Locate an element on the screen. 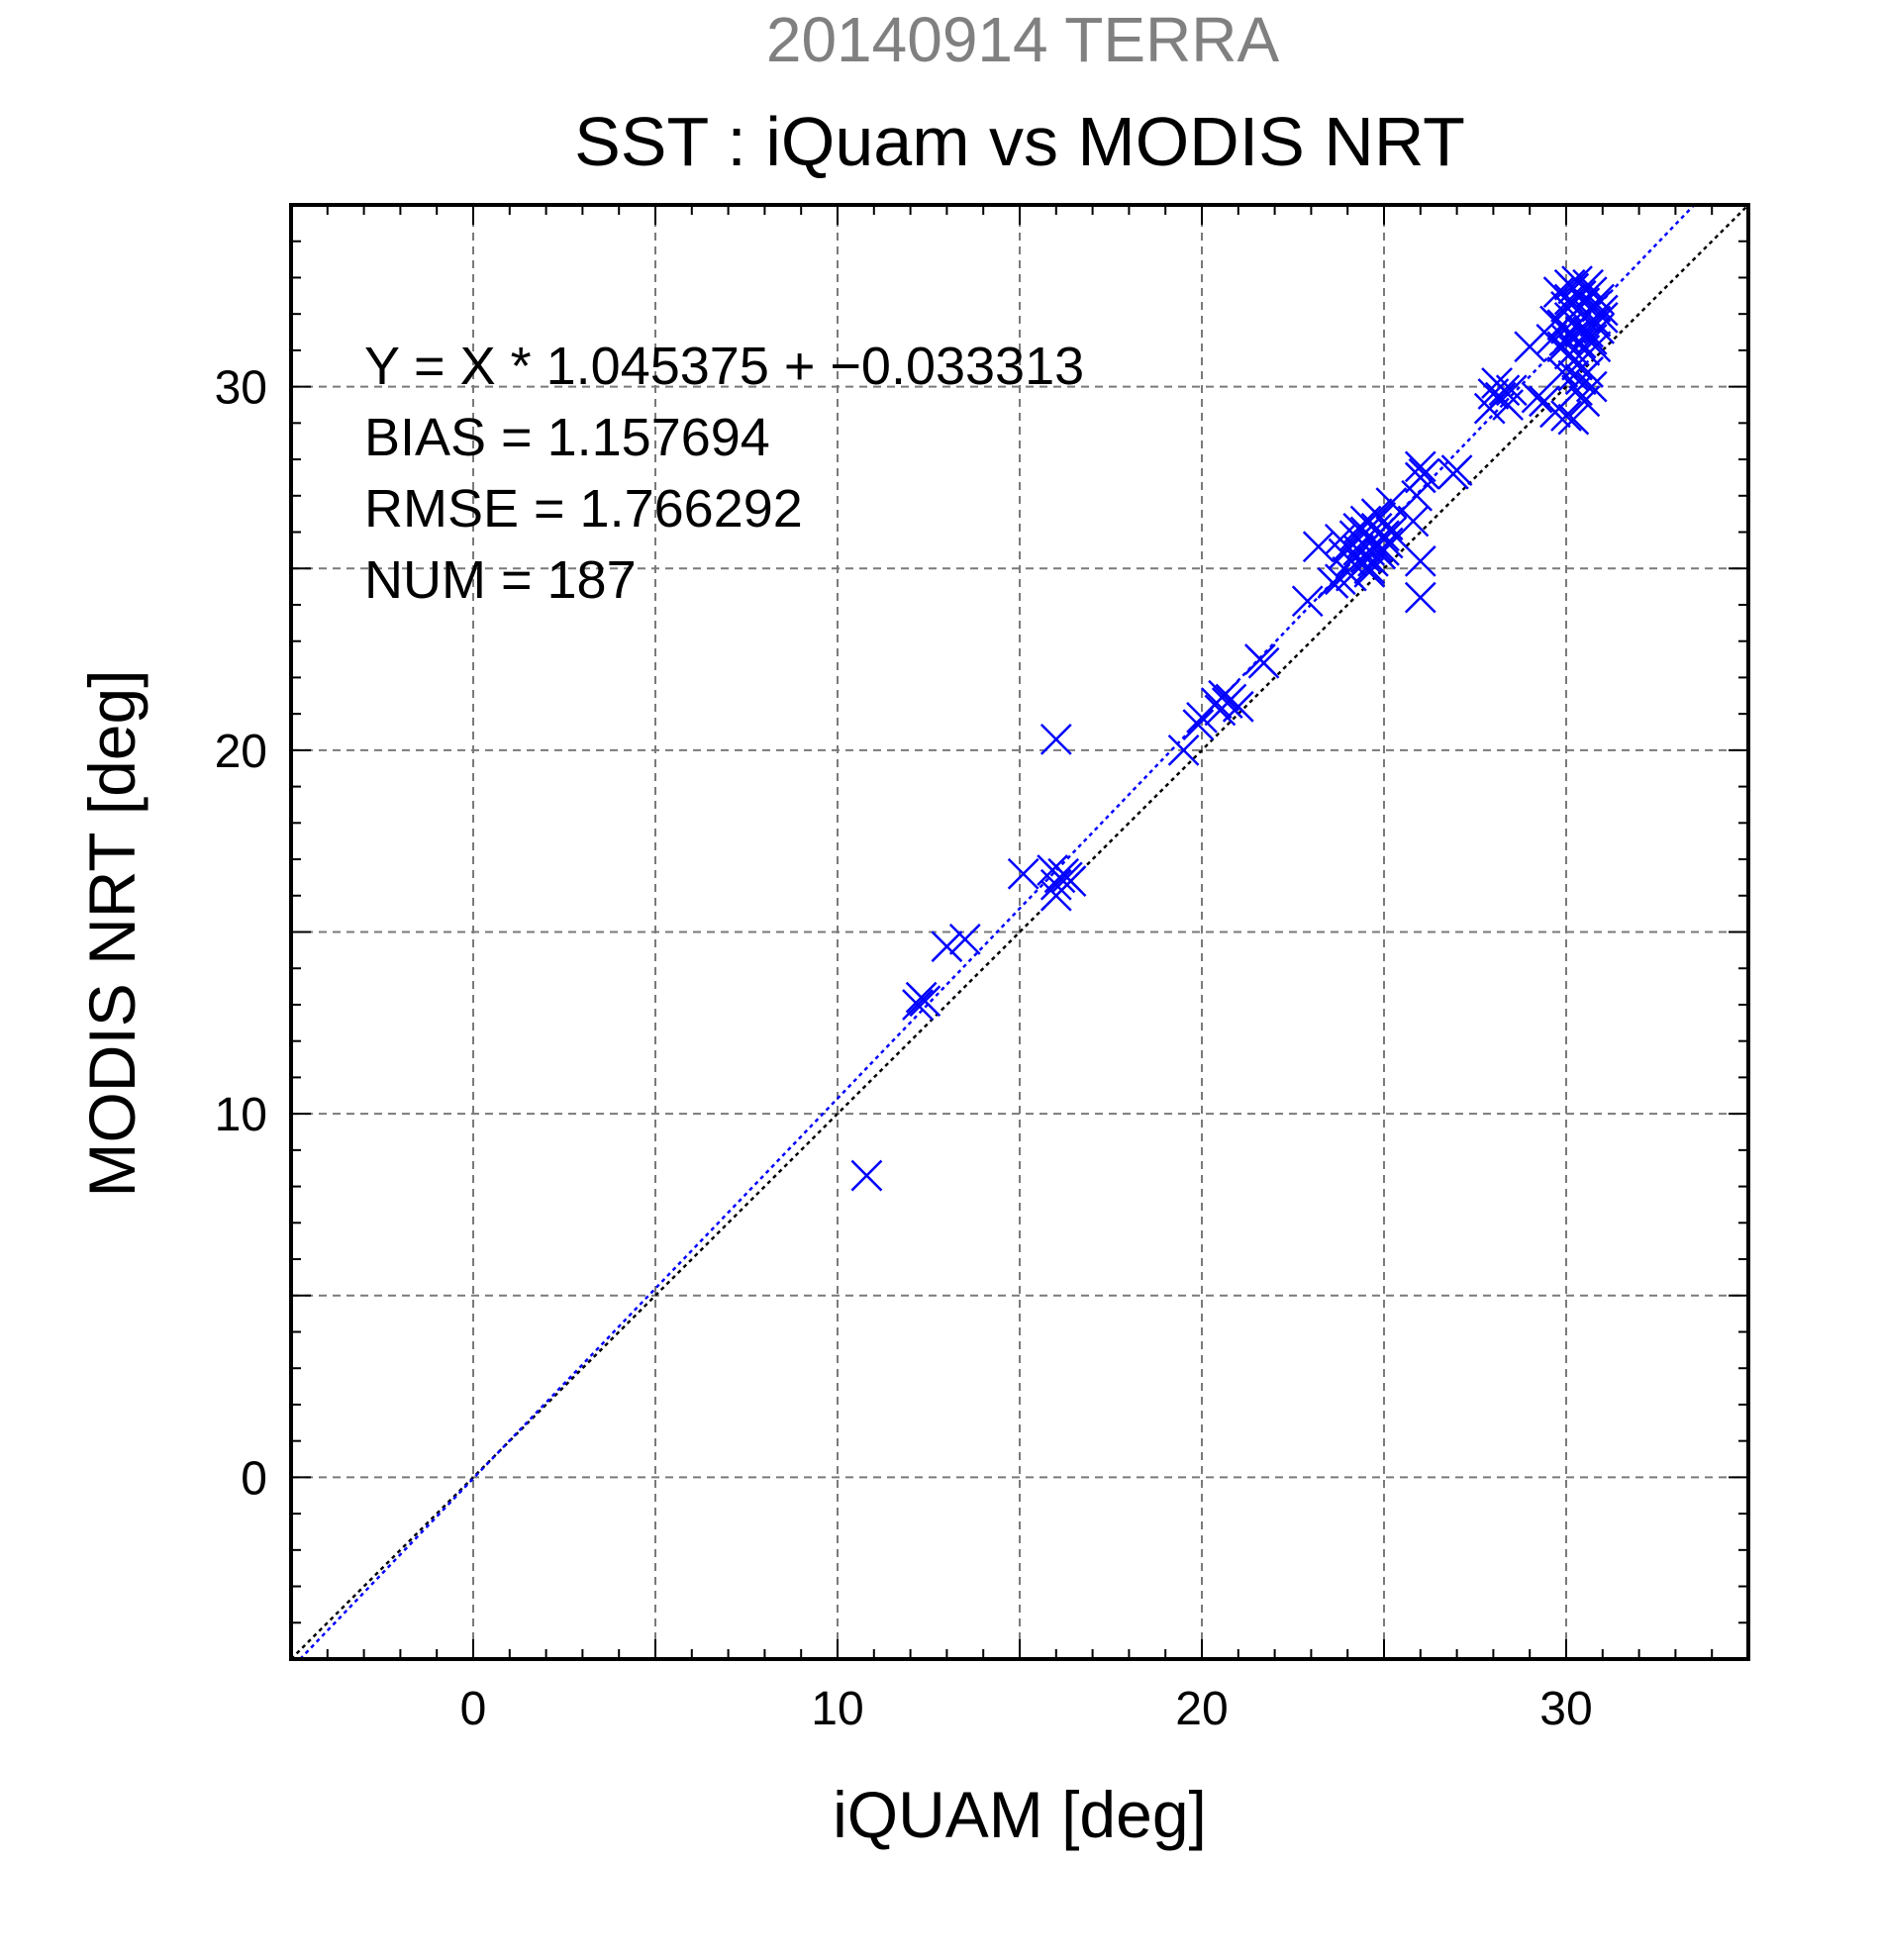  x-tick-labels: 0 10 20 30 is located at coordinates (1026, 1709).